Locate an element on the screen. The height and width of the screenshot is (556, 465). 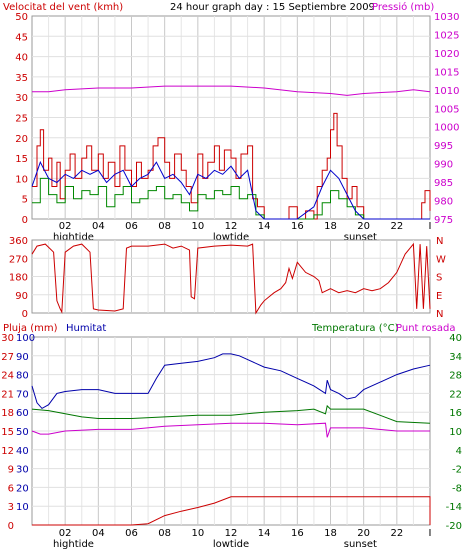
humidity-y-tick: 90 is located at coordinates (22, 357).